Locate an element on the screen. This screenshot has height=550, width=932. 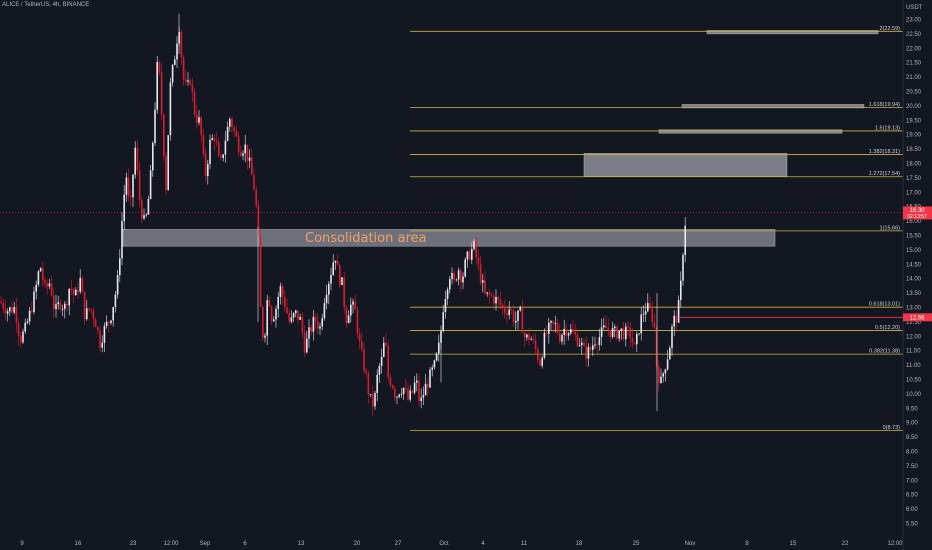
current-price-label: 16.30 is located at coordinates (917, 211).